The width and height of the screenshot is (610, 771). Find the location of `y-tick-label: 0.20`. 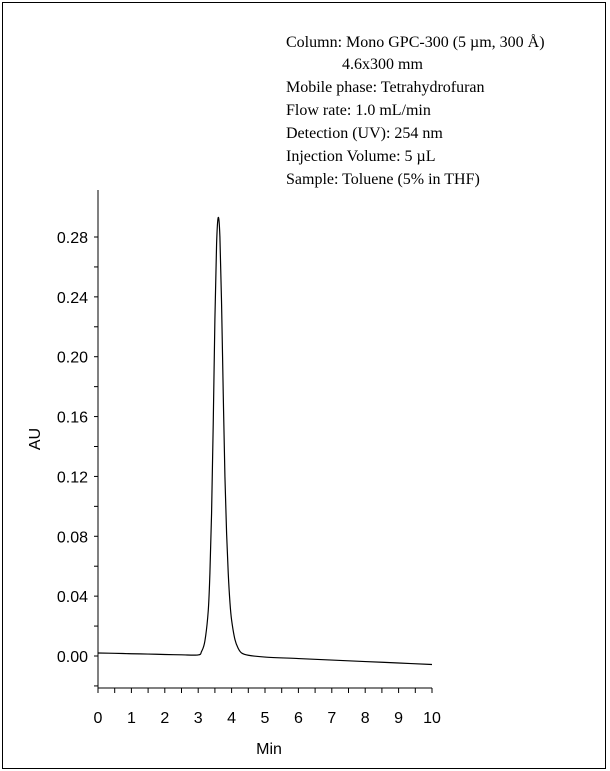

y-tick-label: 0.20 is located at coordinates (72, 358).